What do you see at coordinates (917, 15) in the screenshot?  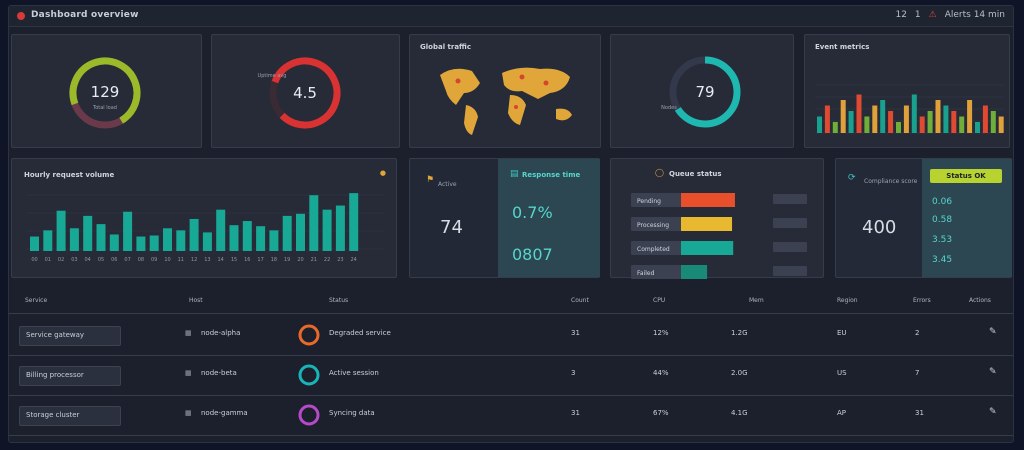 I see `user-count: 1` at bounding box center [917, 15].